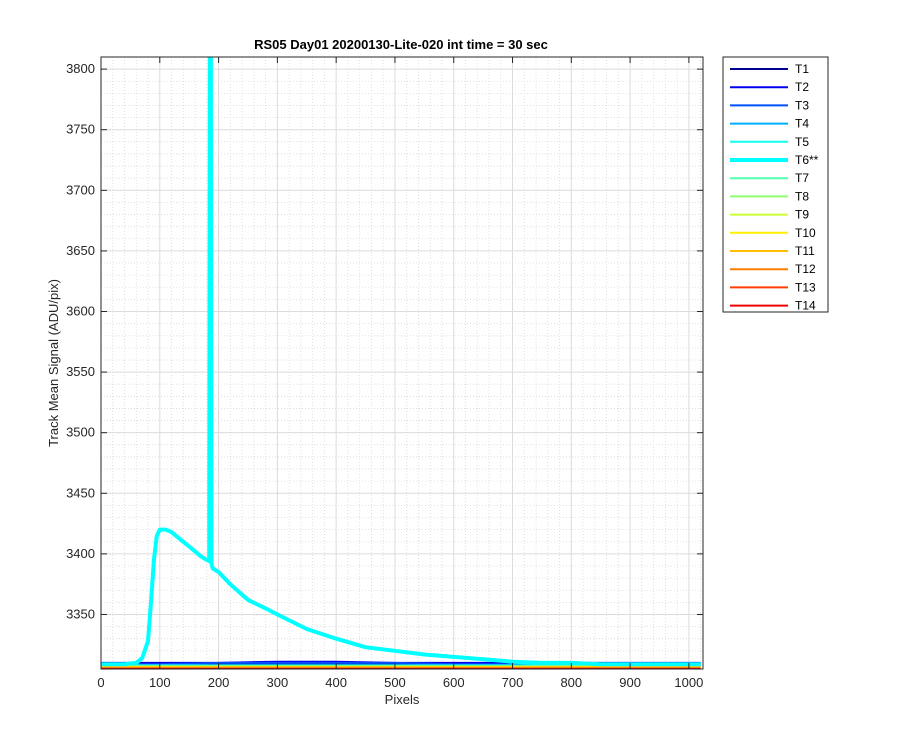 Image resolution: width=900 pixels, height=750 pixels. What do you see at coordinates (80, 553) in the screenshot?
I see `y-tick-label: 3400` at bounding box center [80, 553].